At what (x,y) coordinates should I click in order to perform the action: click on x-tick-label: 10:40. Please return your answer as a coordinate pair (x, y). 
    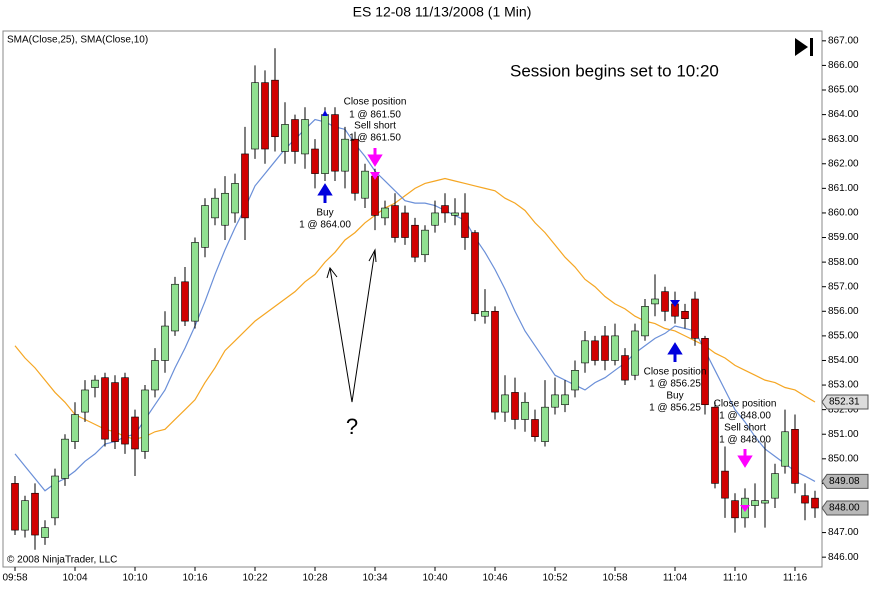
    Looking at the image, I should click on (434, 578).